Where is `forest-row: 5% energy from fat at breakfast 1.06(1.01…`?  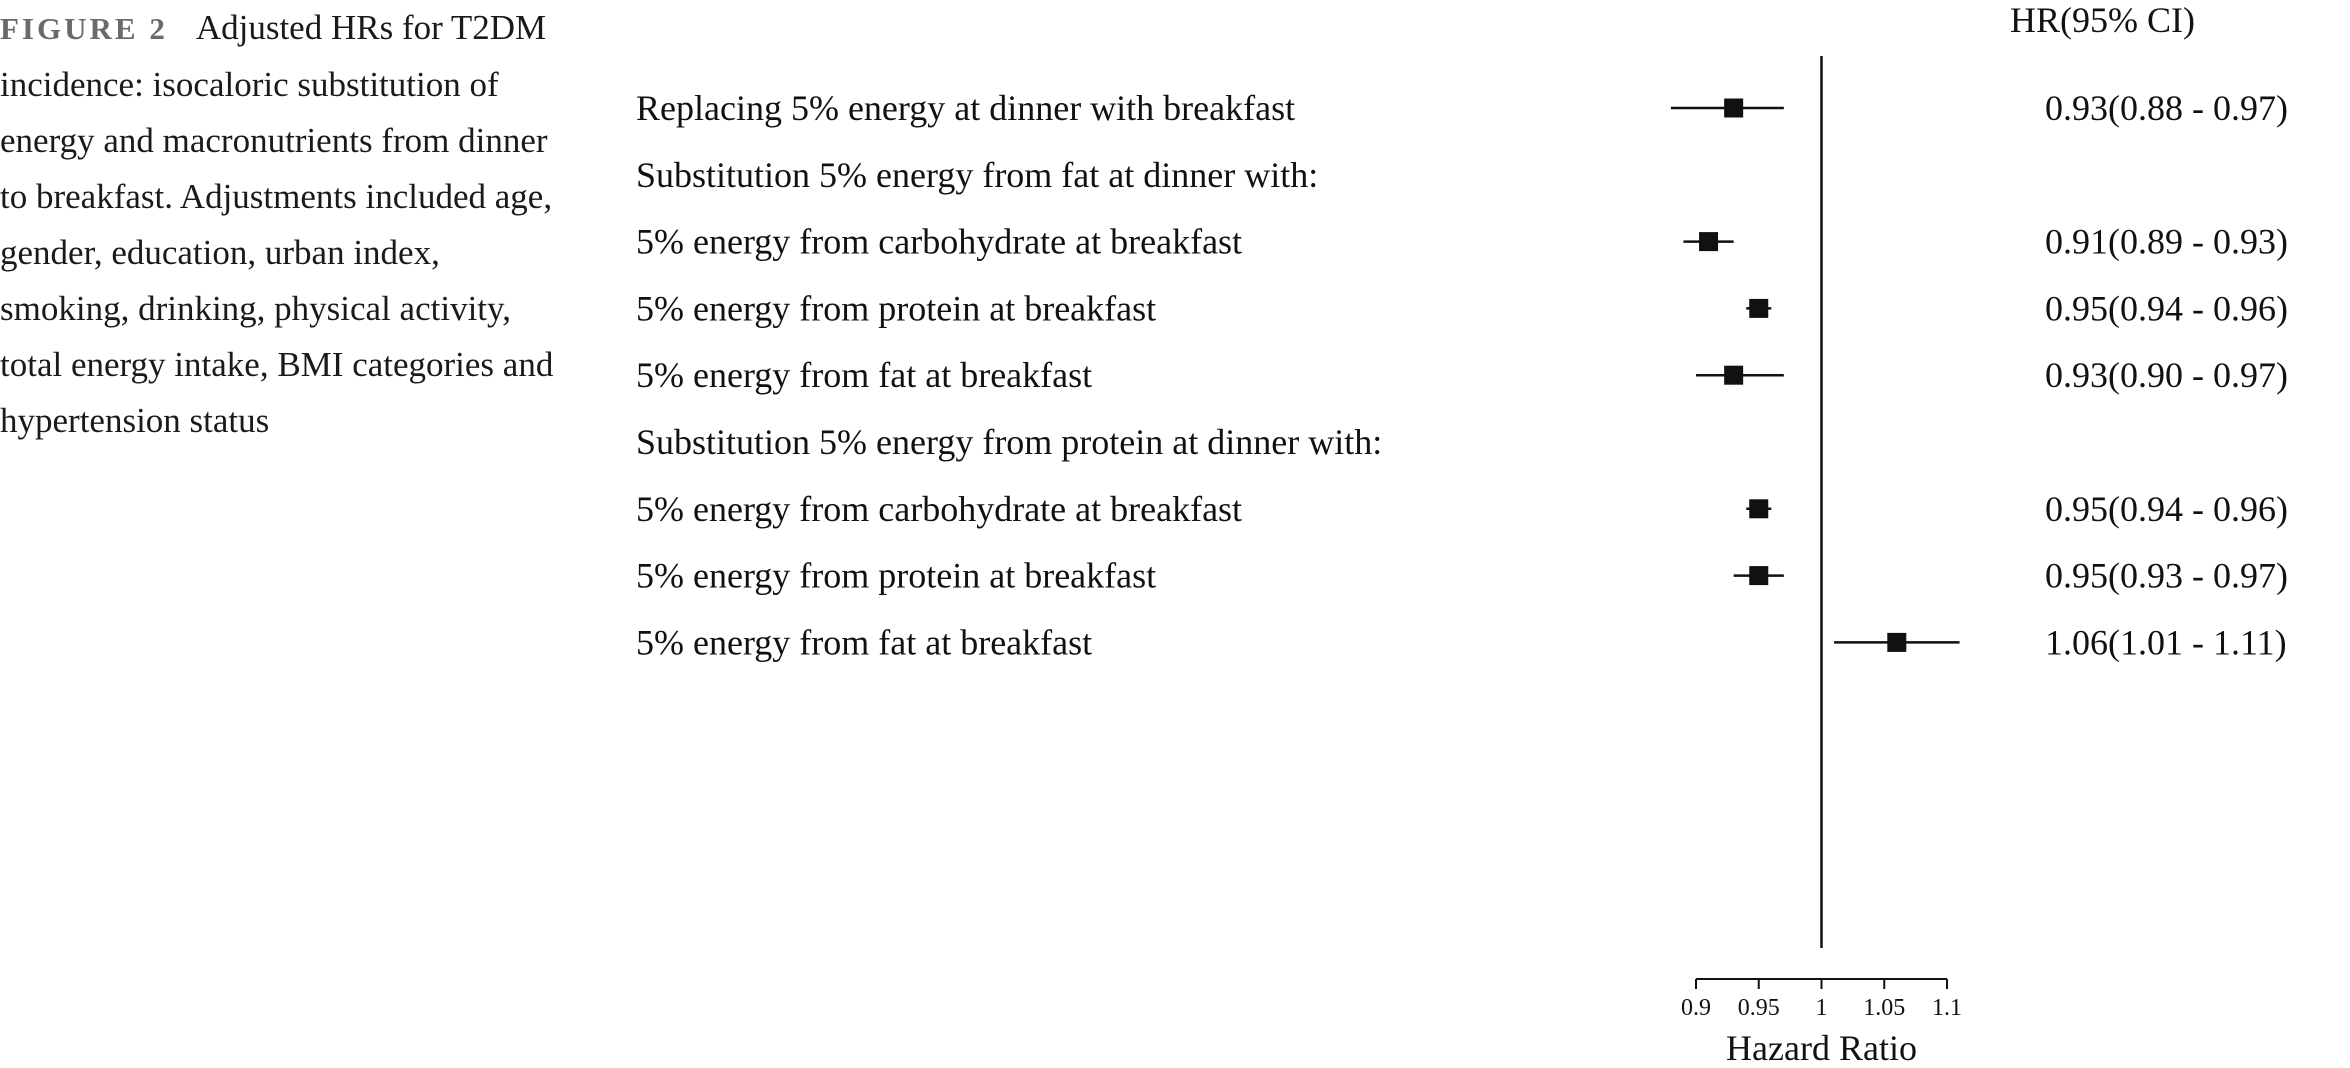 forest-row: 5% energy from fat at breakfast 1.06(1.01… is located at coordinates (1461, 642).